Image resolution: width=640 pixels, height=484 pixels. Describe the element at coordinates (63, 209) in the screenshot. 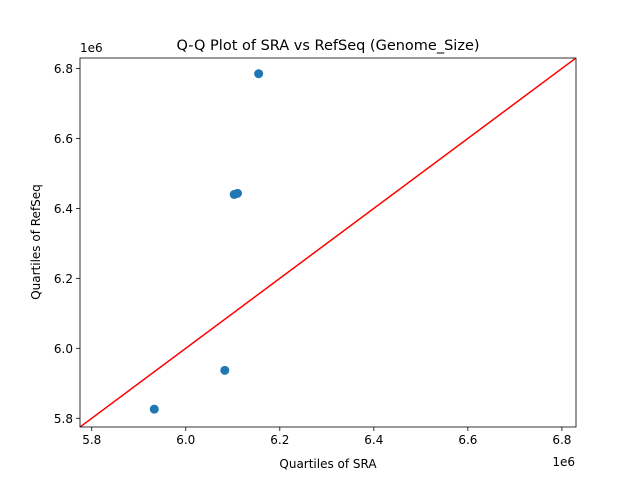

I see `y-tick-label: 6.4` at that location.